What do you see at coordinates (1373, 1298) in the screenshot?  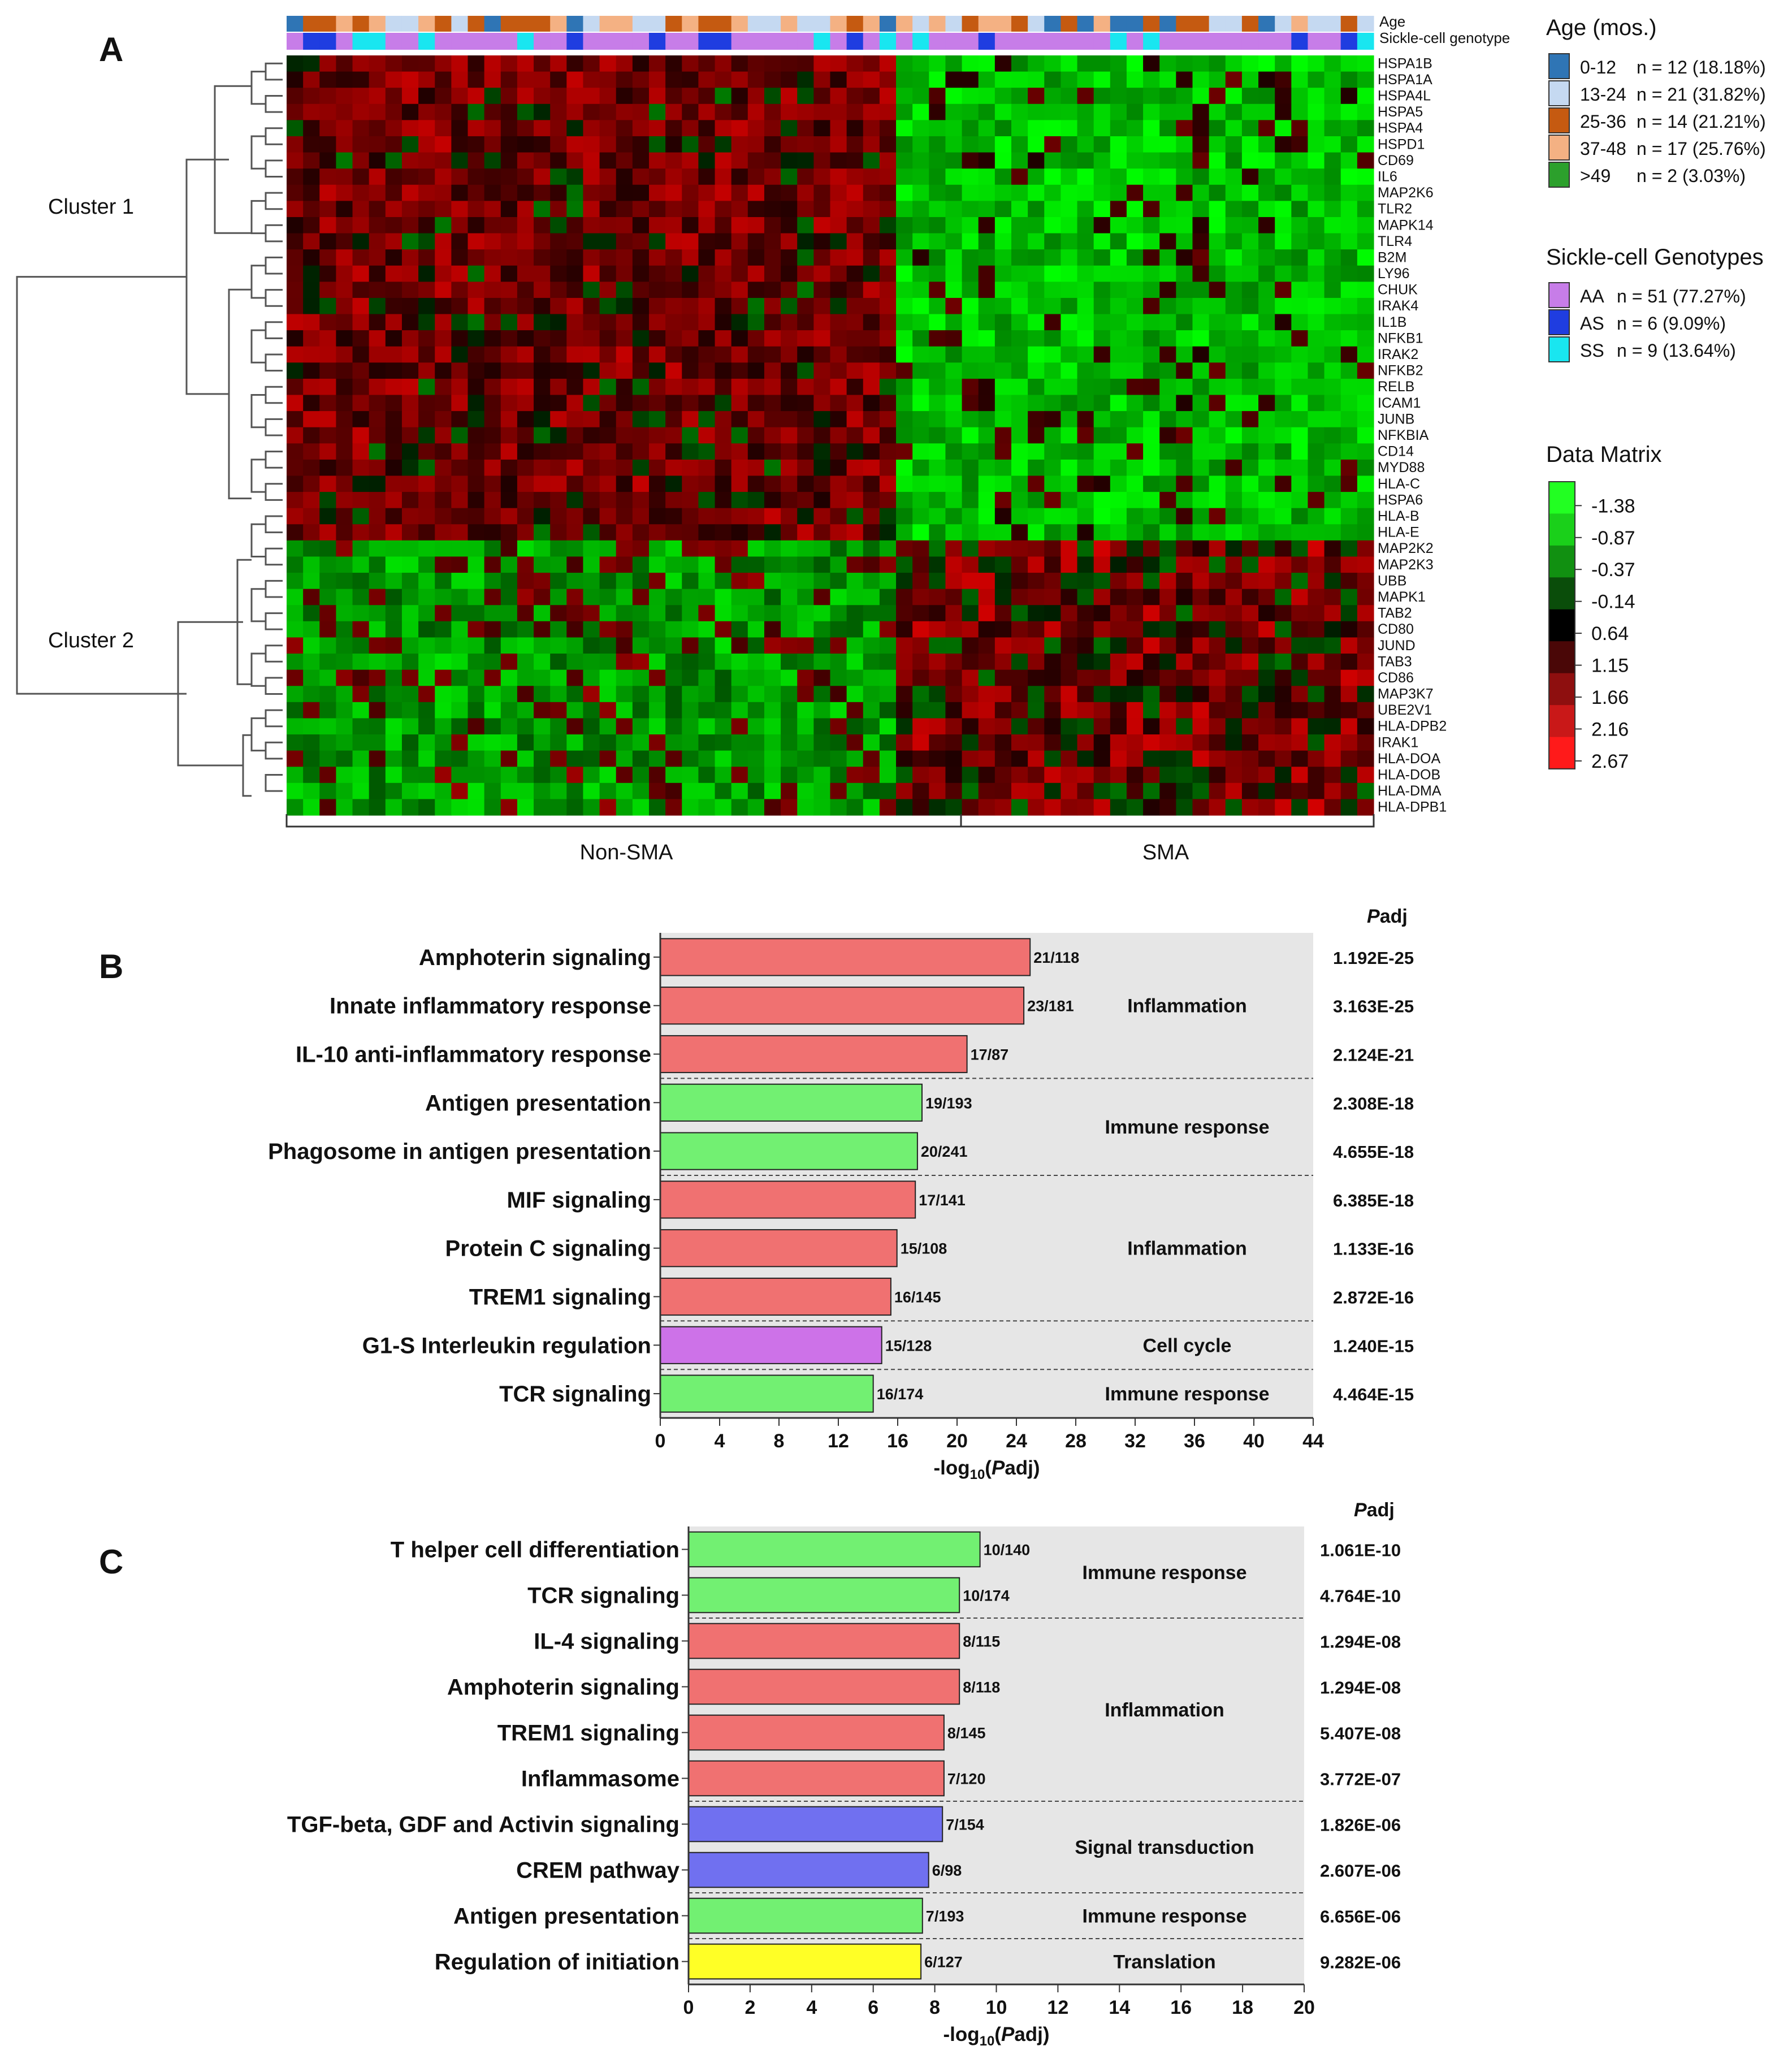 I see `padj-value: 2.872E-16` at bounding box center [1373, 1298].